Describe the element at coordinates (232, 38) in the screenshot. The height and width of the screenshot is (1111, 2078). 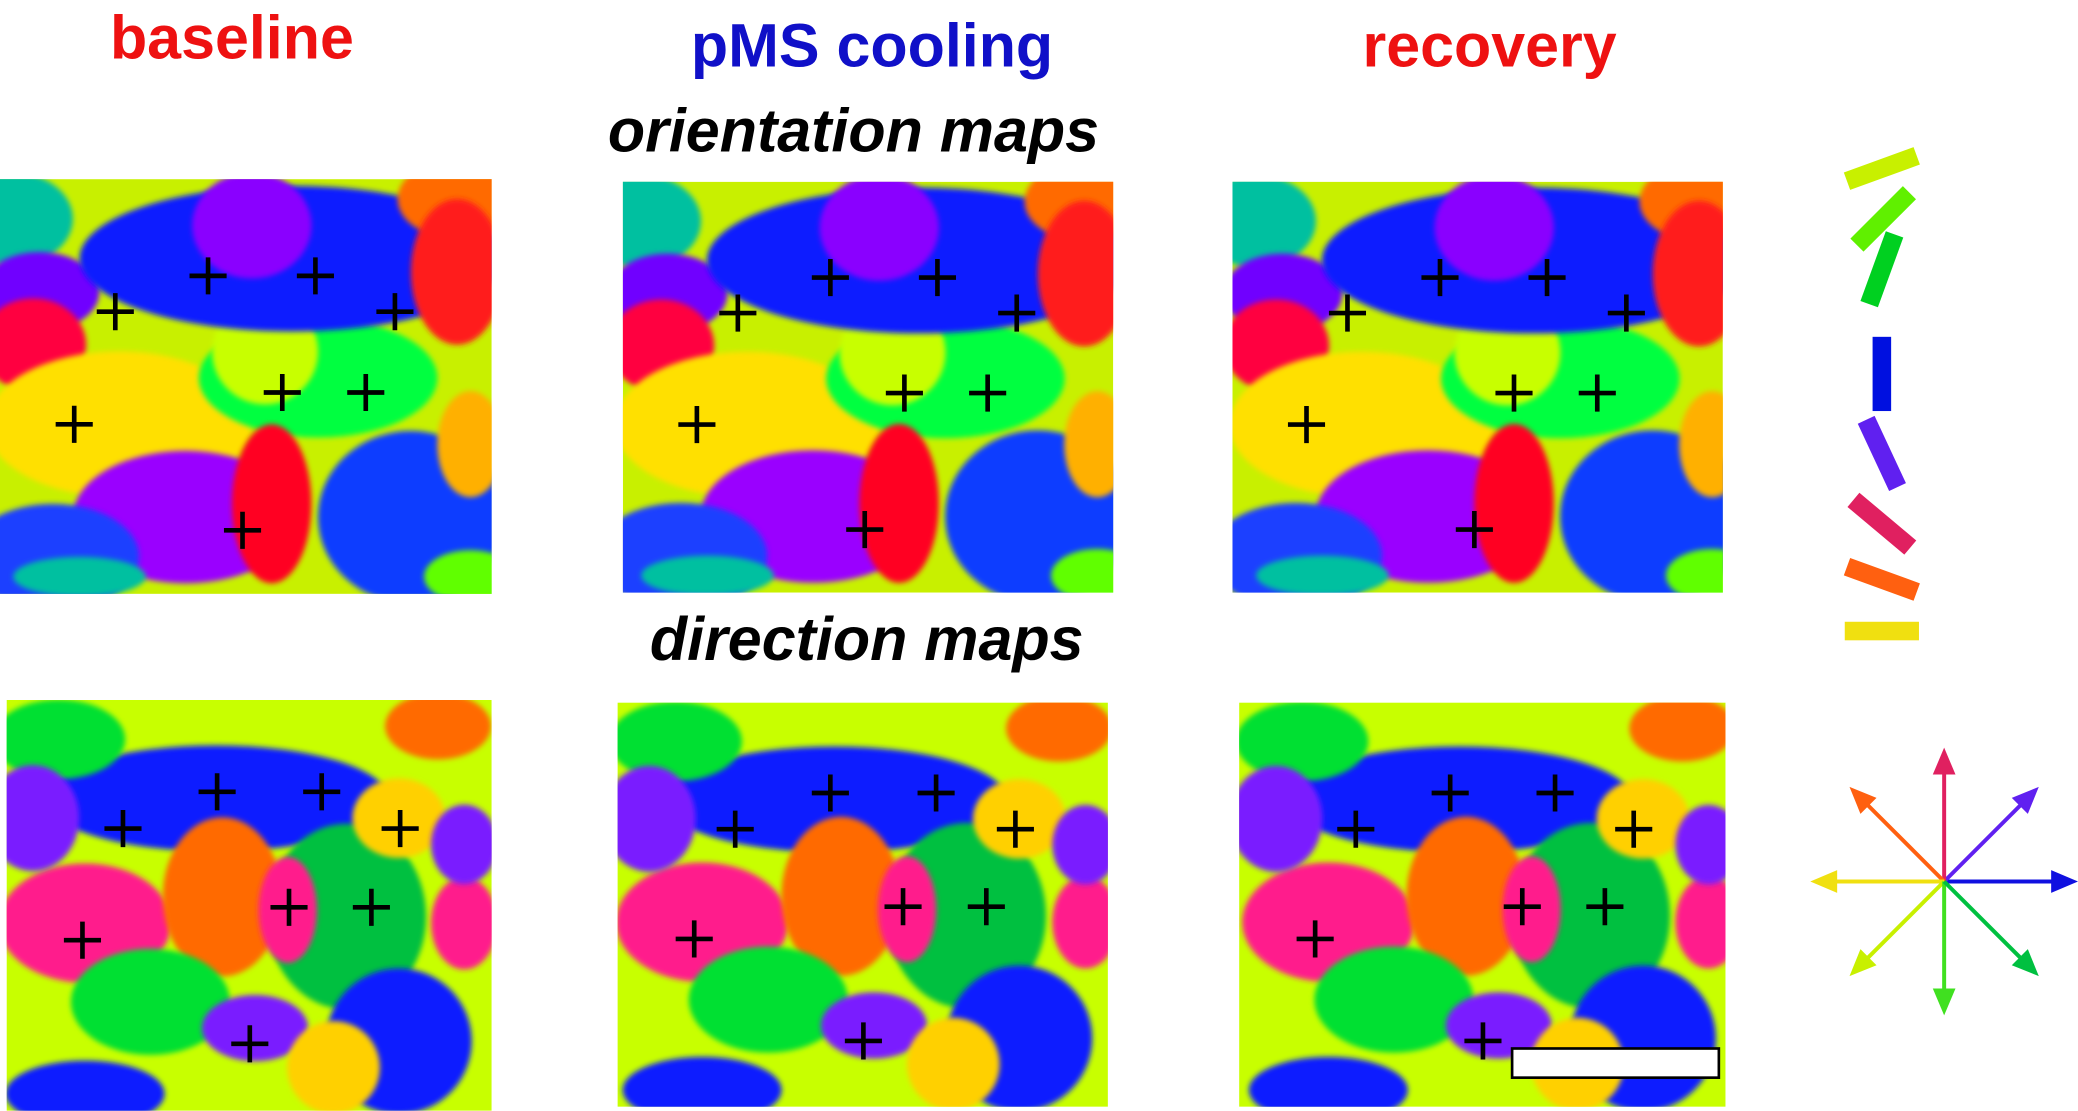
I see `condition-title: baseline` at that location.